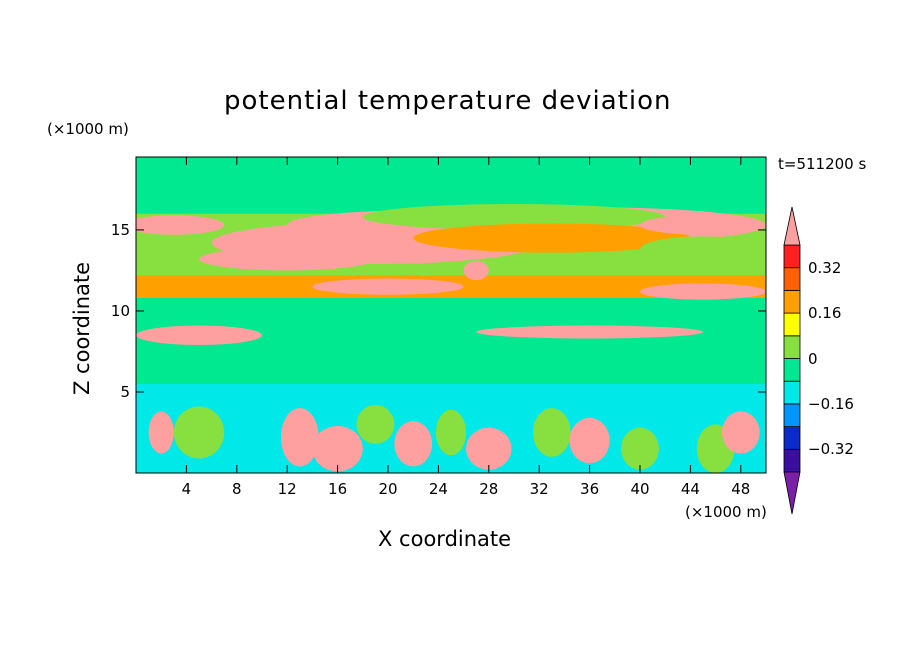  Describe the element at coordinates (445, 539) in the screenshot. I see `x-axis-label: X coordinate` at that location.